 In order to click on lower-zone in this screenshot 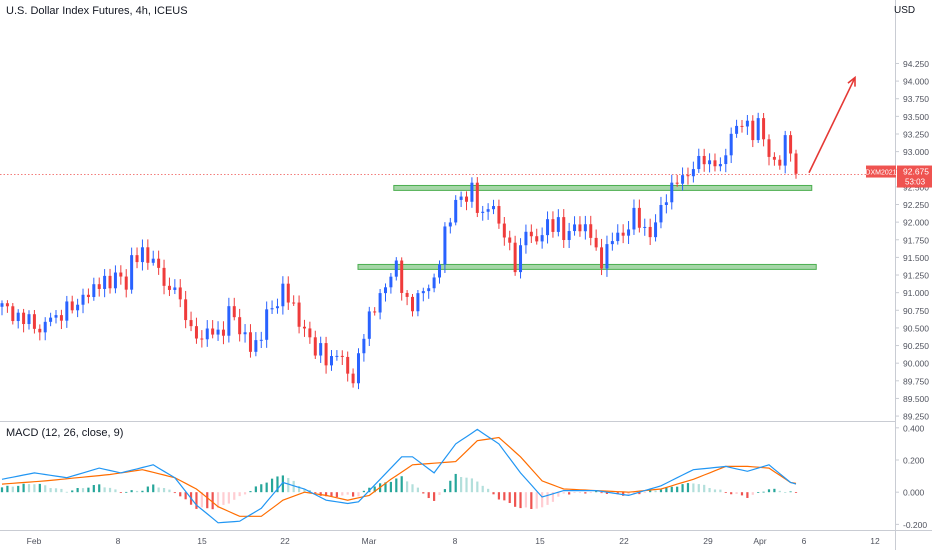, I will do `click(587, 266)`.